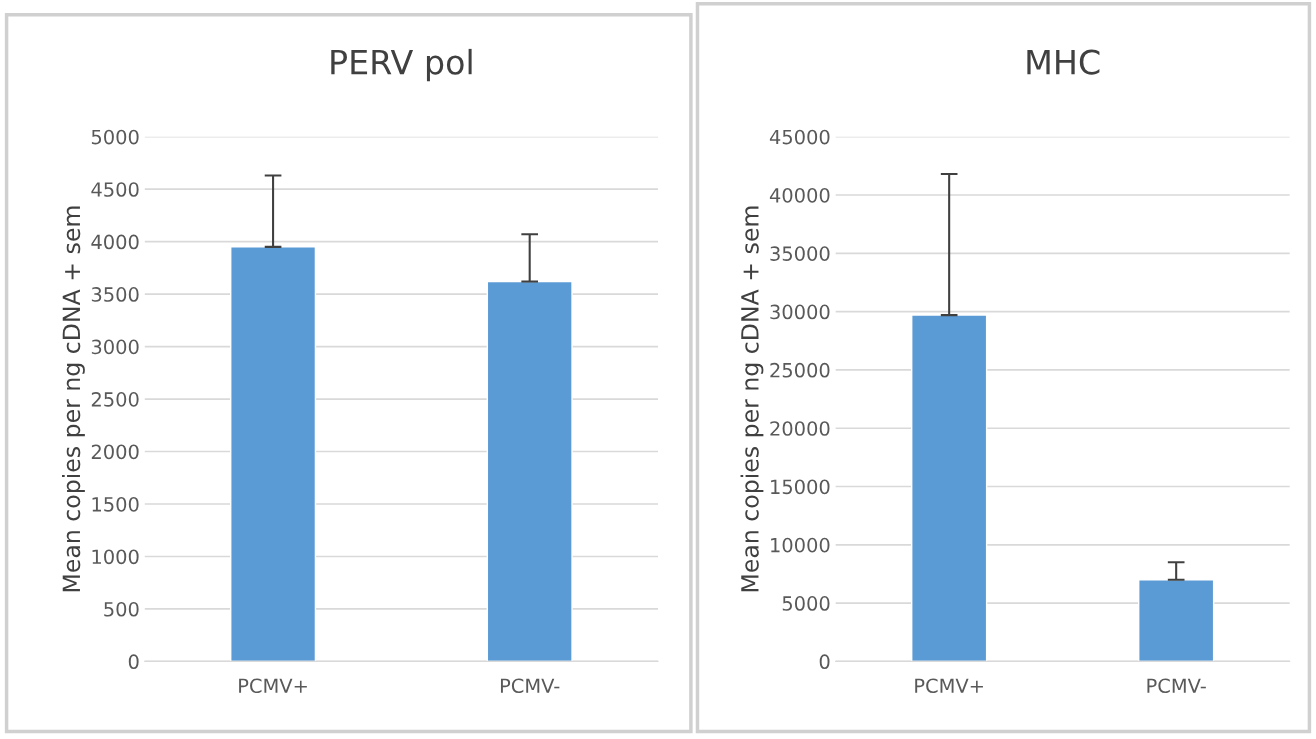  I want to click on y-tick-label: 4500, so click(115, 189).